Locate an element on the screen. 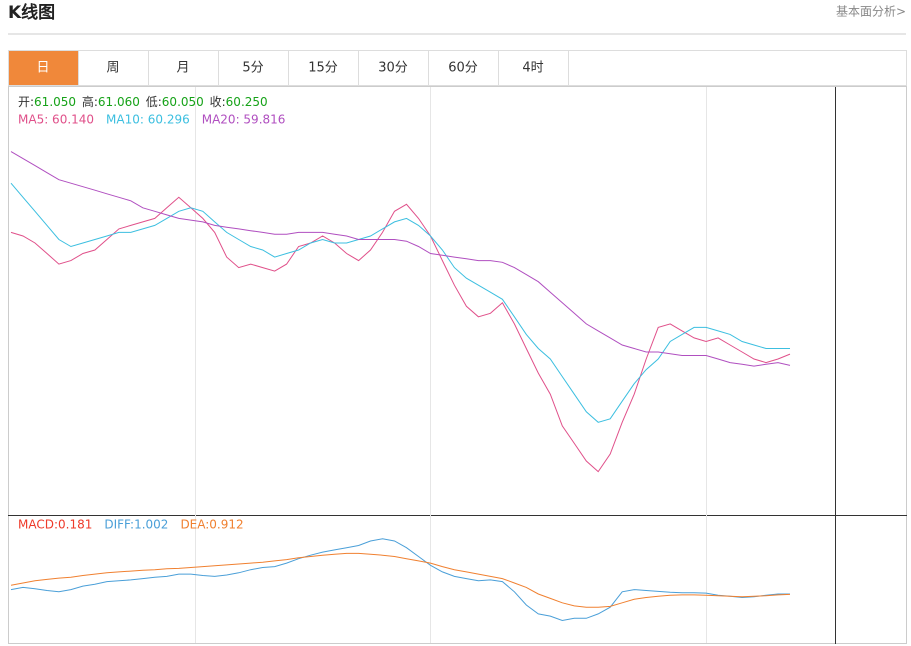  legend-entry: MA10: 60.296 is located at coordinates (148, 120).